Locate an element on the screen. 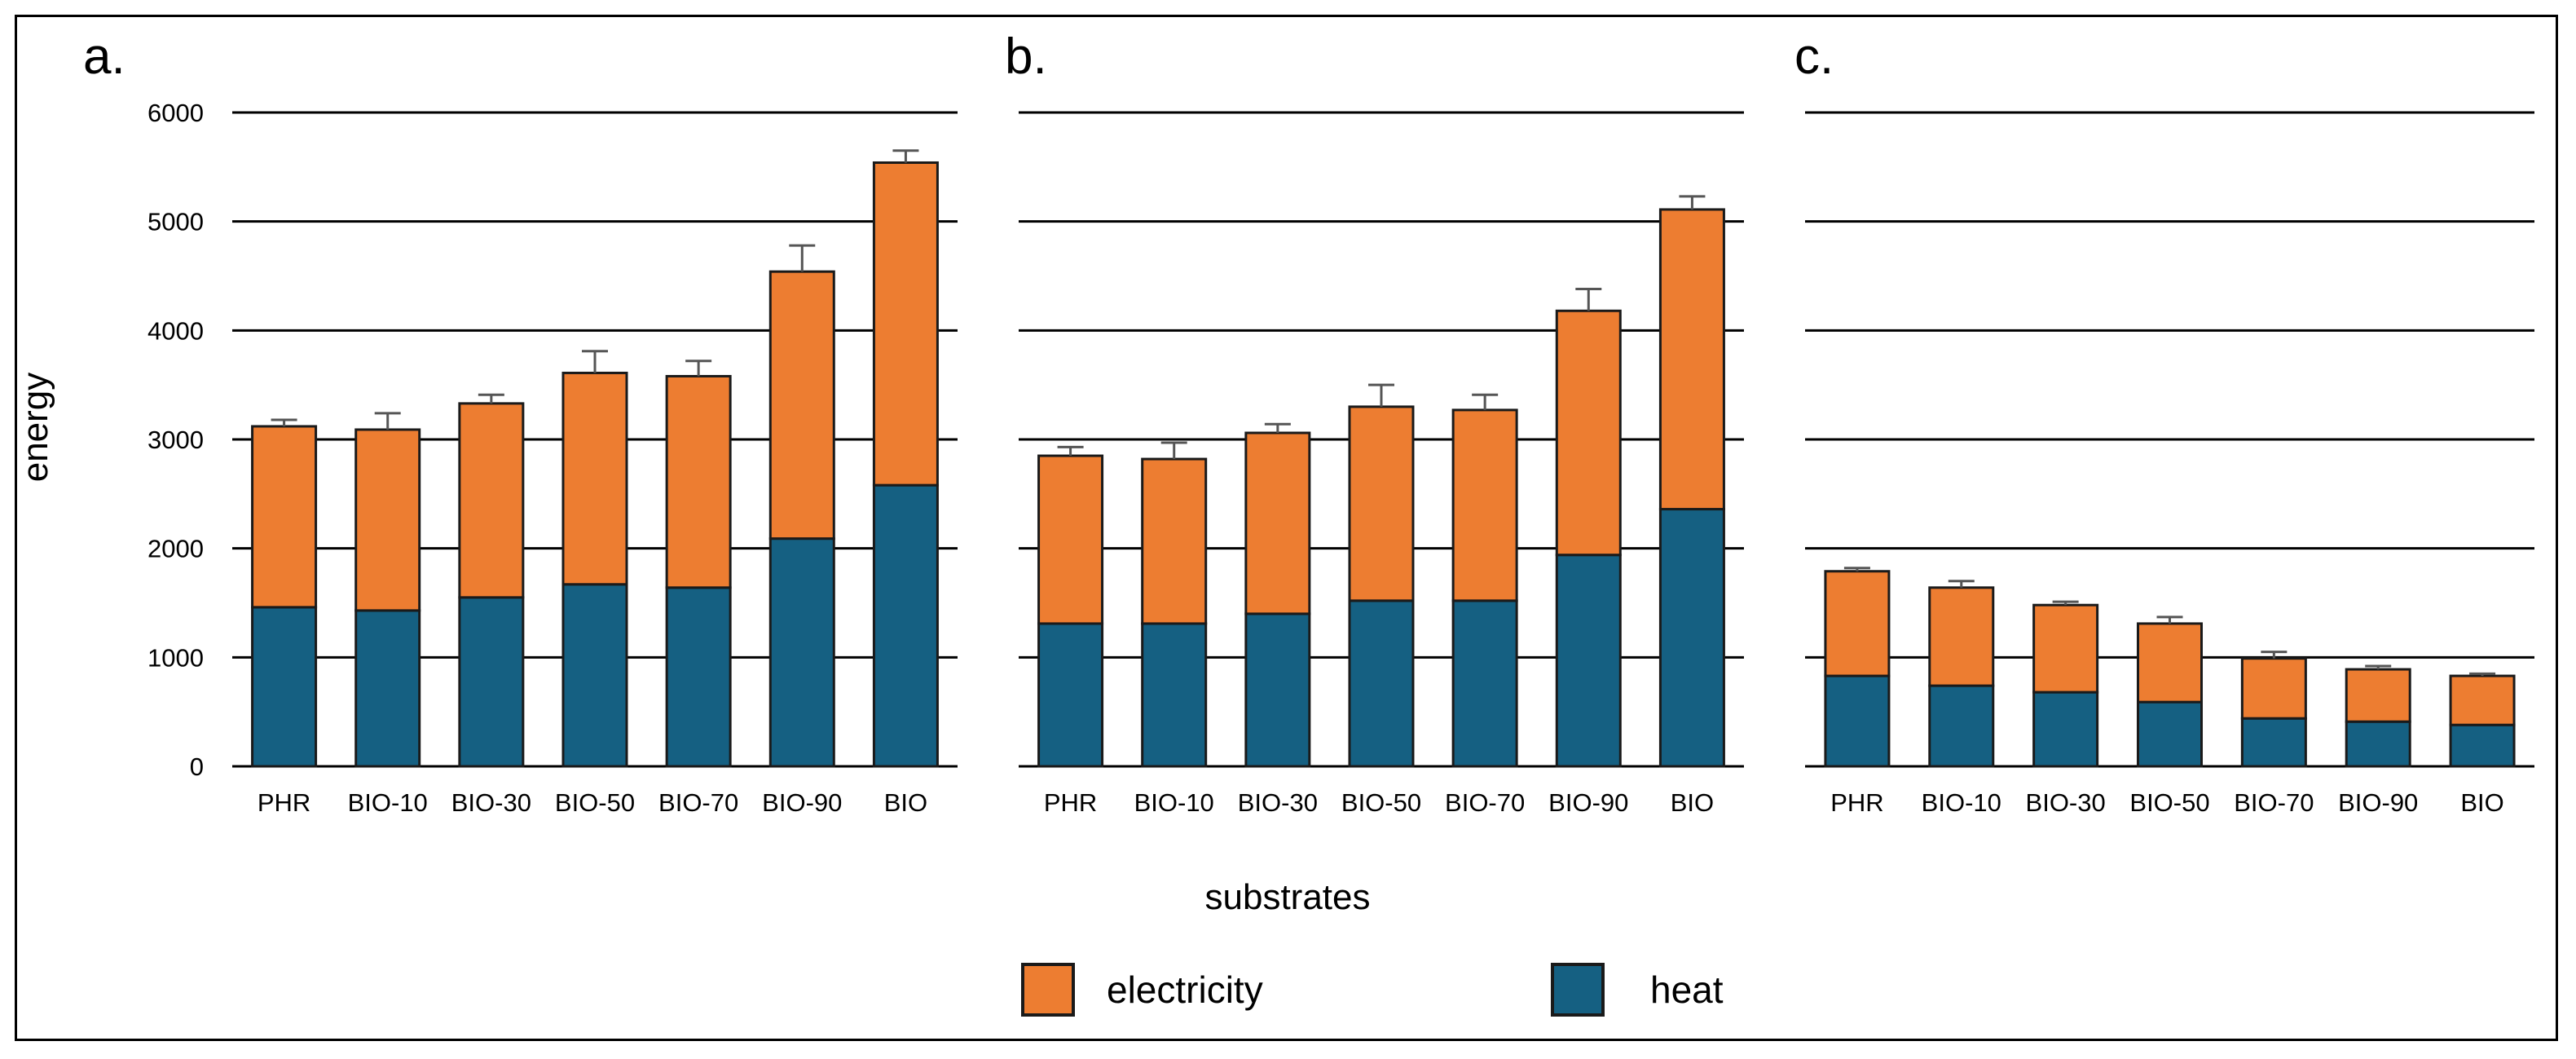 This screenshot has width=2576, height=1059. panel-letter: b. is located at coordinates (1026, 57).